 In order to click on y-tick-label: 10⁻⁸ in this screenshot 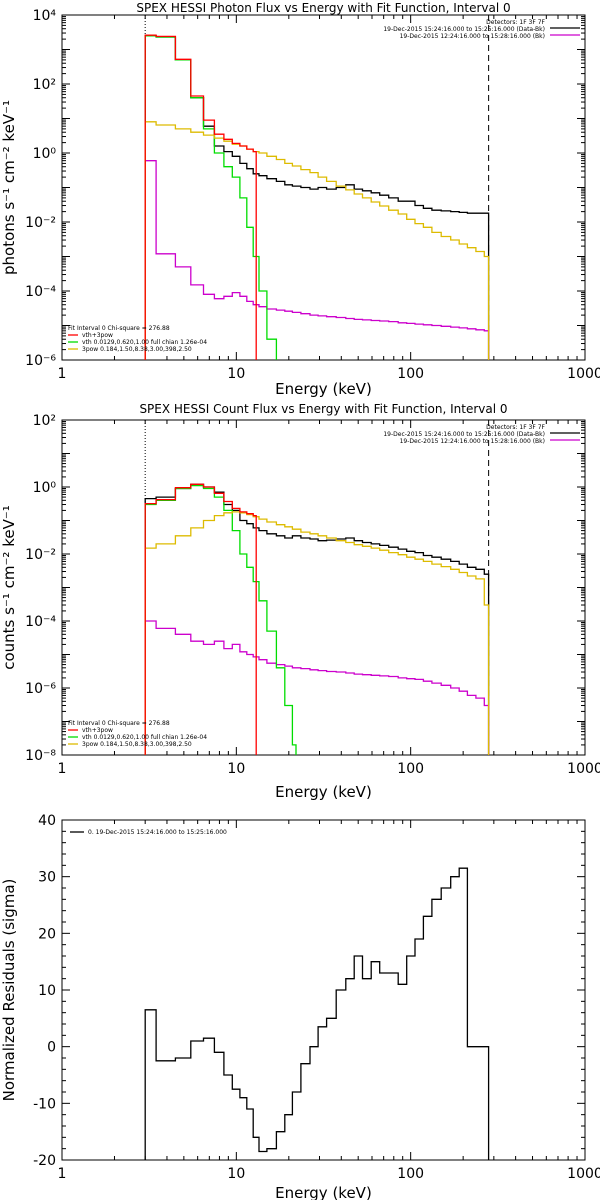, I will do `click(40, 756)`.